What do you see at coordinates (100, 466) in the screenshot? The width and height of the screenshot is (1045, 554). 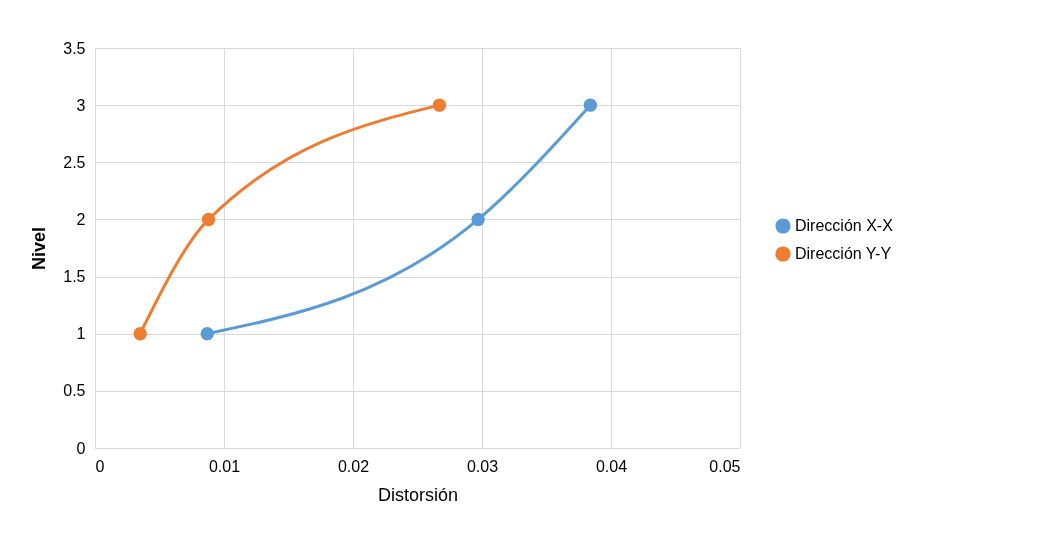 I see `x-tick-label: 0` at bounding box center [100, 466].